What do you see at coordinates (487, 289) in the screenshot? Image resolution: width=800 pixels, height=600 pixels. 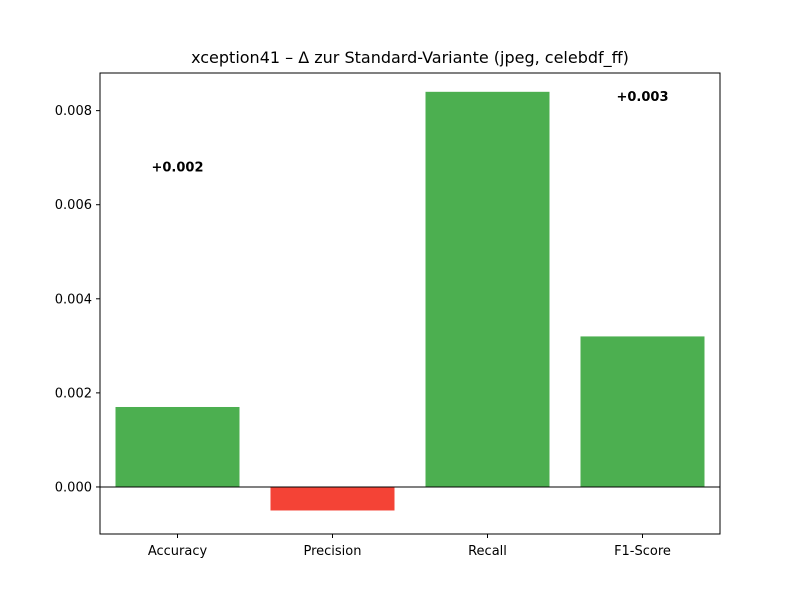 I see `bar-recall` at bounding box center [487, 289].